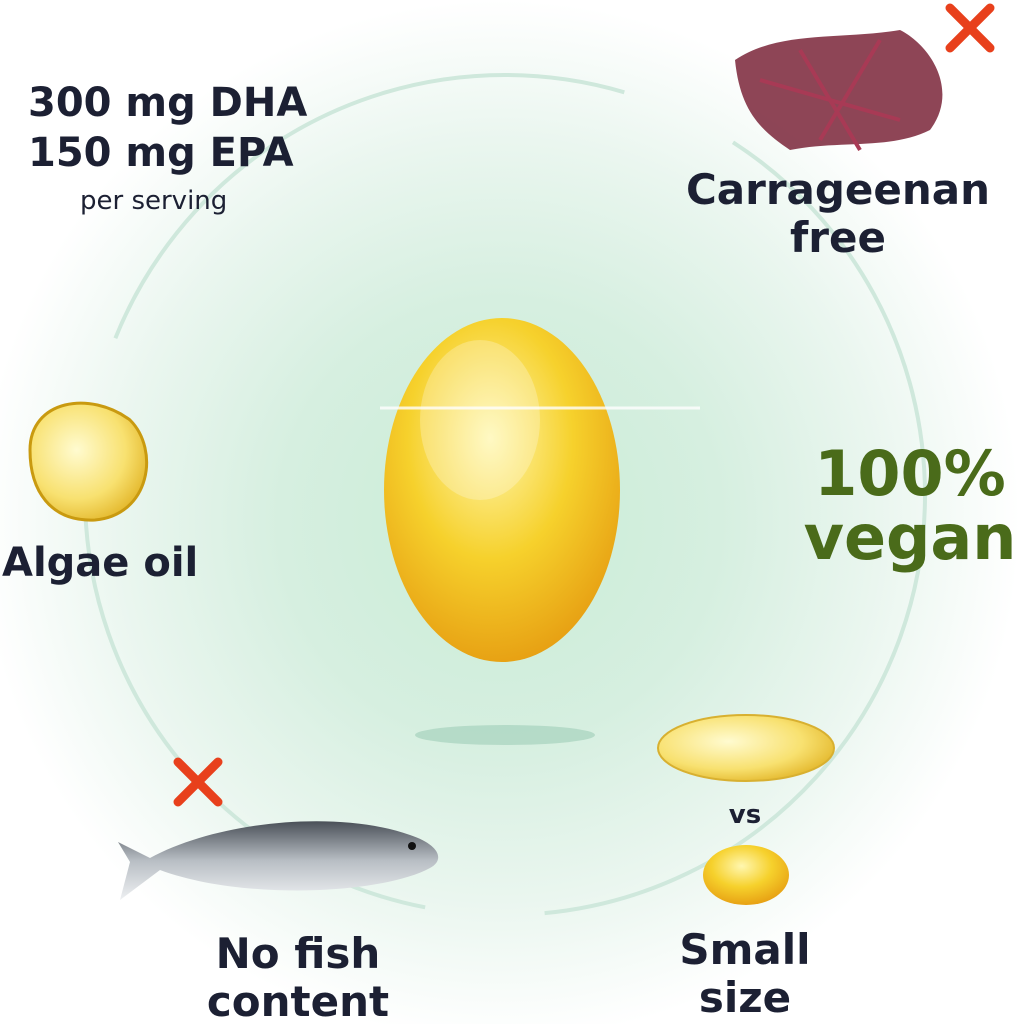 The width and height of the screenshot is (1018, 1026). Describe the element at coordinates (161, 153) in the screenshot. I see `epa-text: 150 mg EPA` at that location.